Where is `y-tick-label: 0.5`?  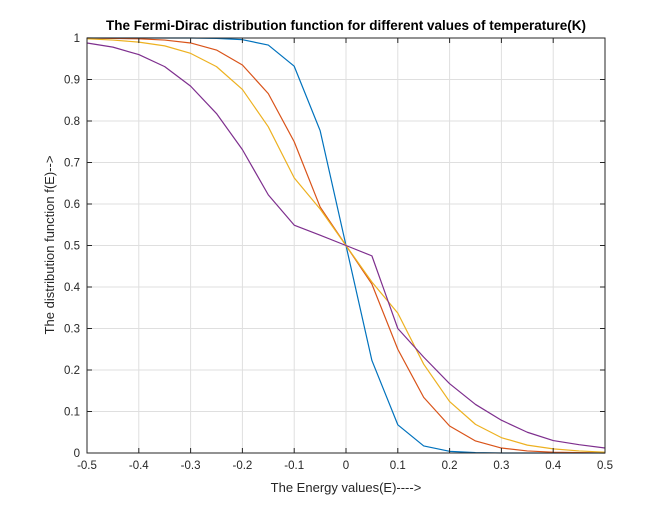 y-tick-label: 0.5 is located at coordinates (72, 247).